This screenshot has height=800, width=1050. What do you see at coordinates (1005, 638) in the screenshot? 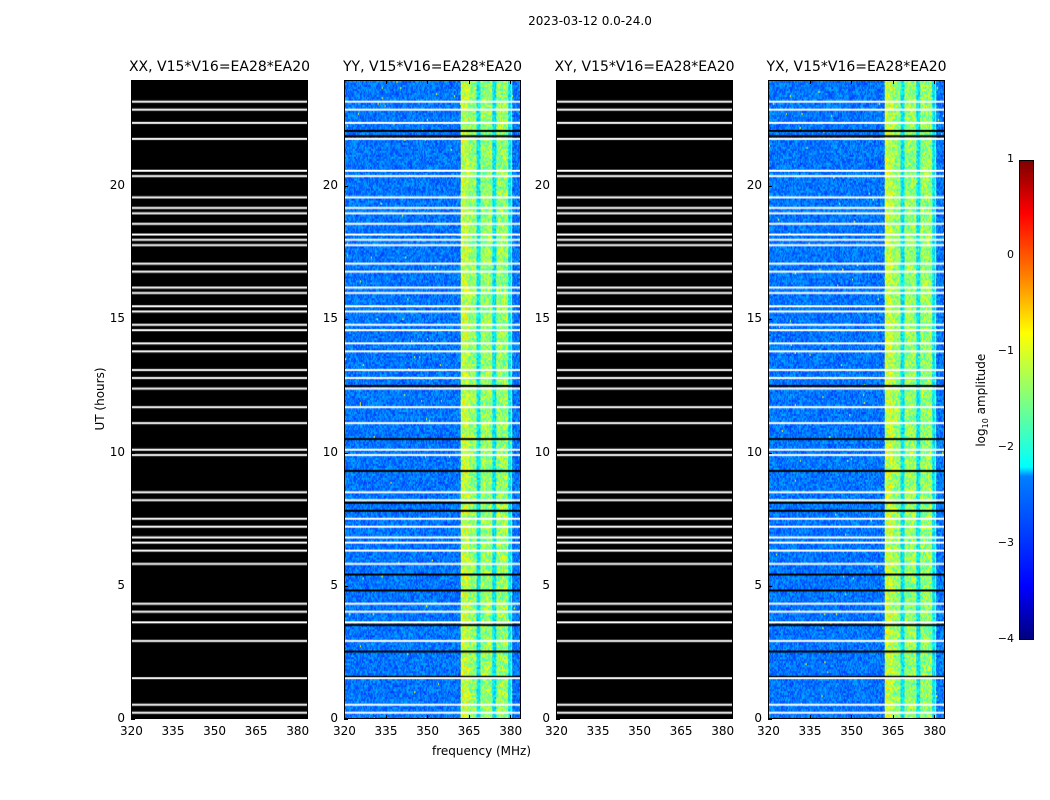
I see `colorbar-tick-label: −4` at bounding box center [1005, 638].